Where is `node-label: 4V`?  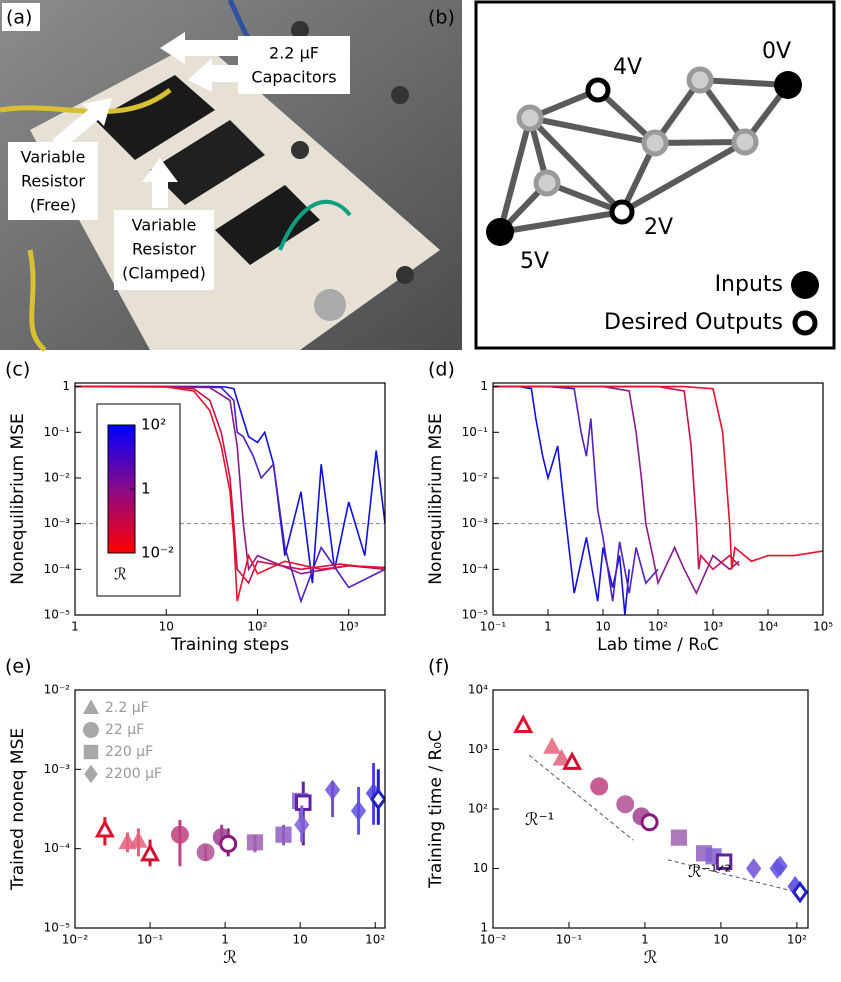
node-label: 4V is located at coordinates (627, 67).